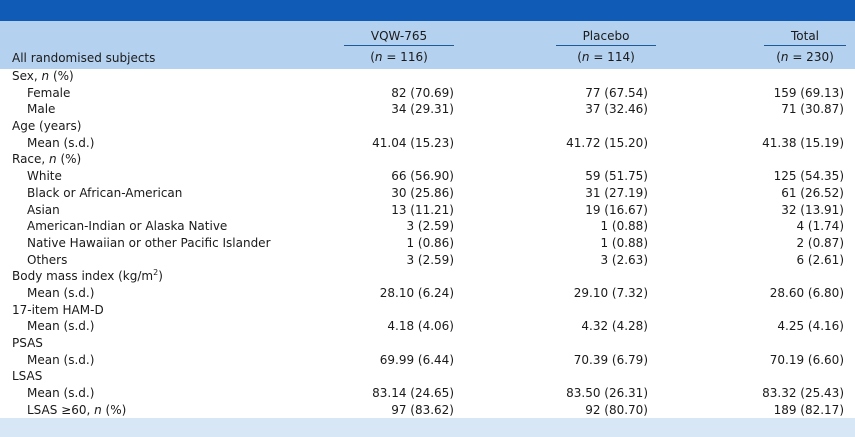 This screenshot has width=855, height=437. Describe the element at coordinates (87, 276) in the screenshot. I see `row-label: Body mass index (kg/m2)` at that location.